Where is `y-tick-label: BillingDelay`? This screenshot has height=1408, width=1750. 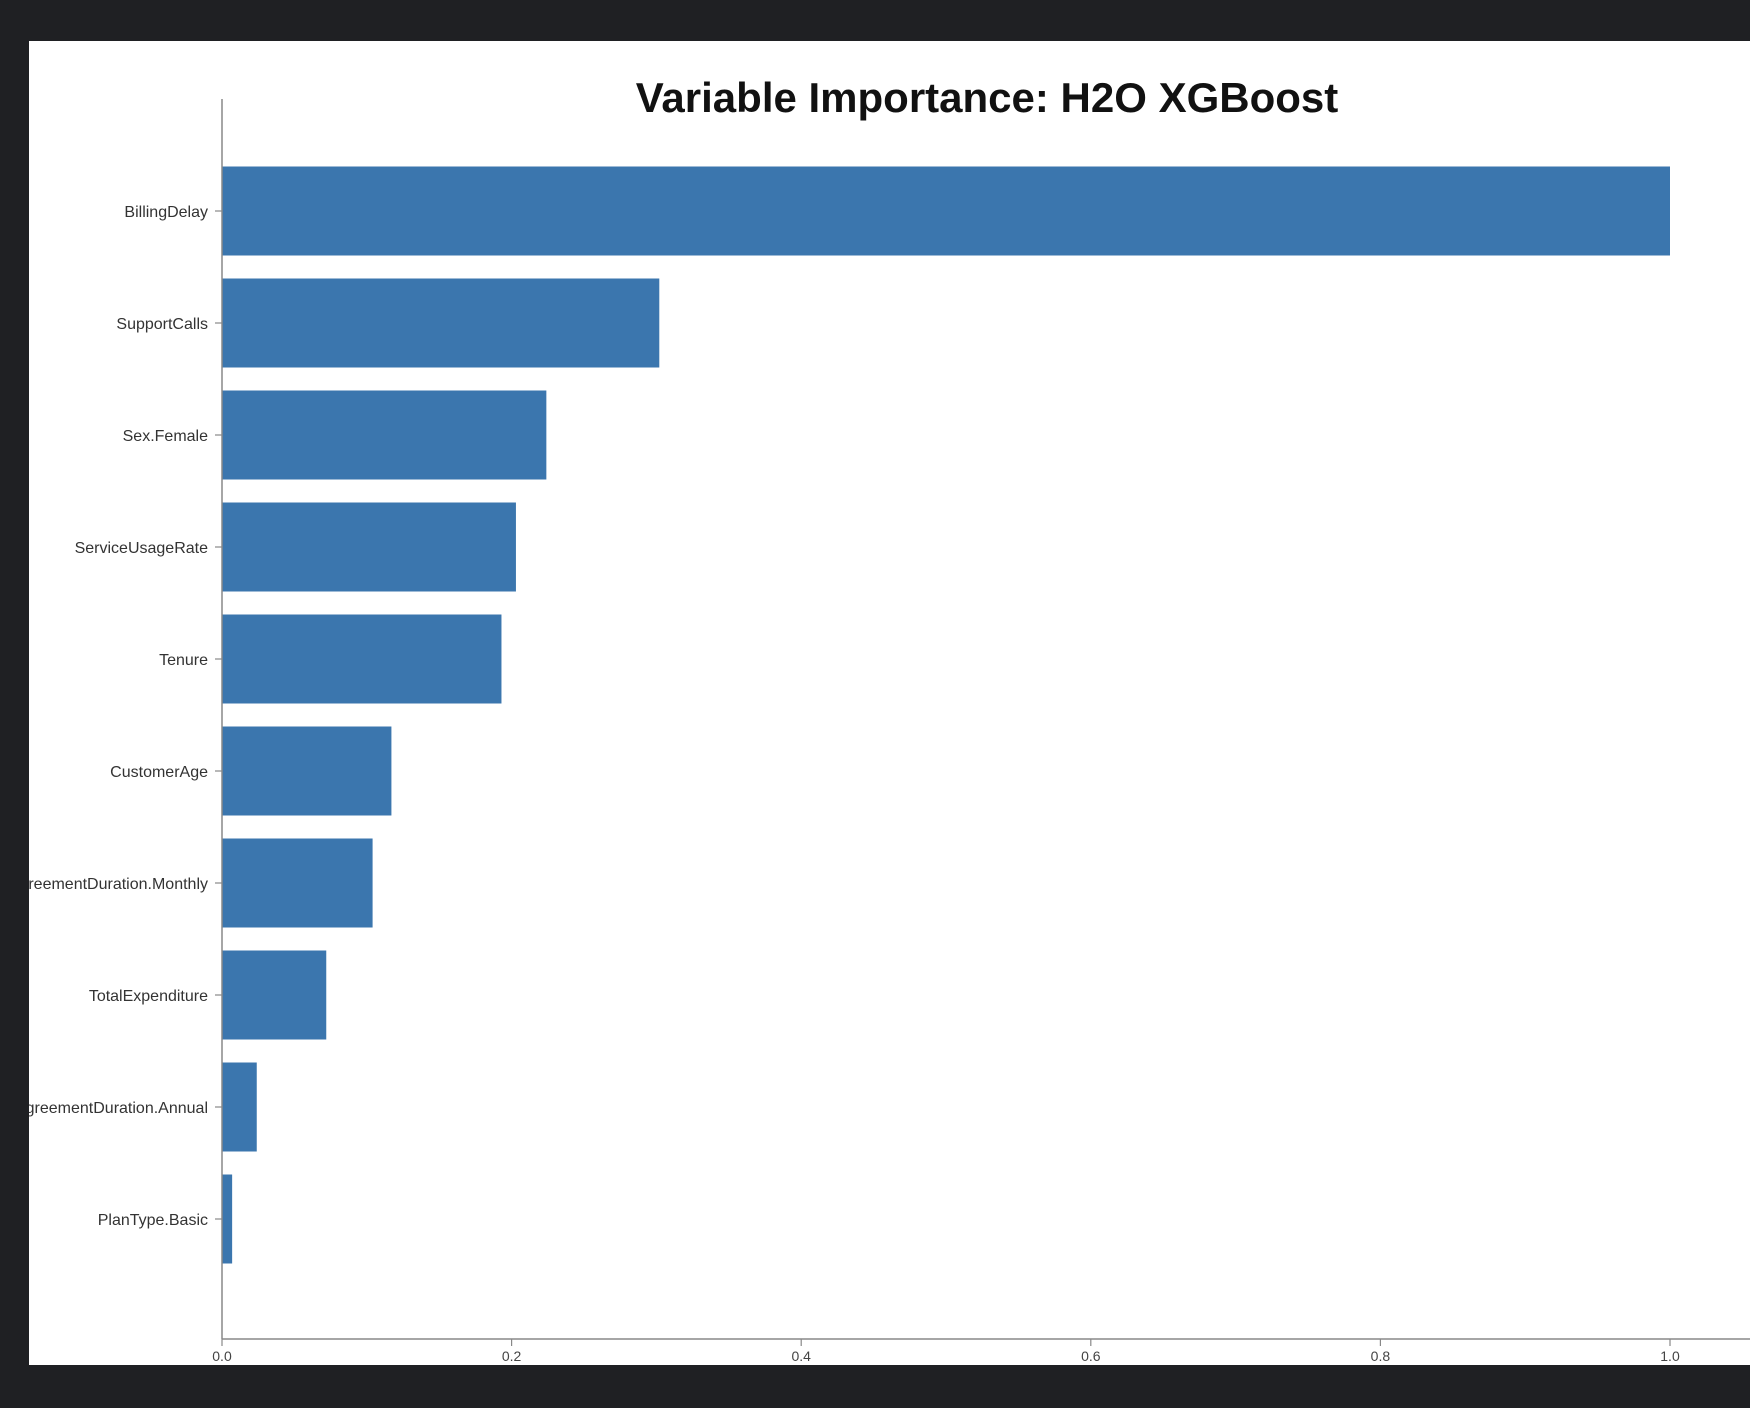 y-tick-label: BillingDelay is located at coordinates (166, 212).